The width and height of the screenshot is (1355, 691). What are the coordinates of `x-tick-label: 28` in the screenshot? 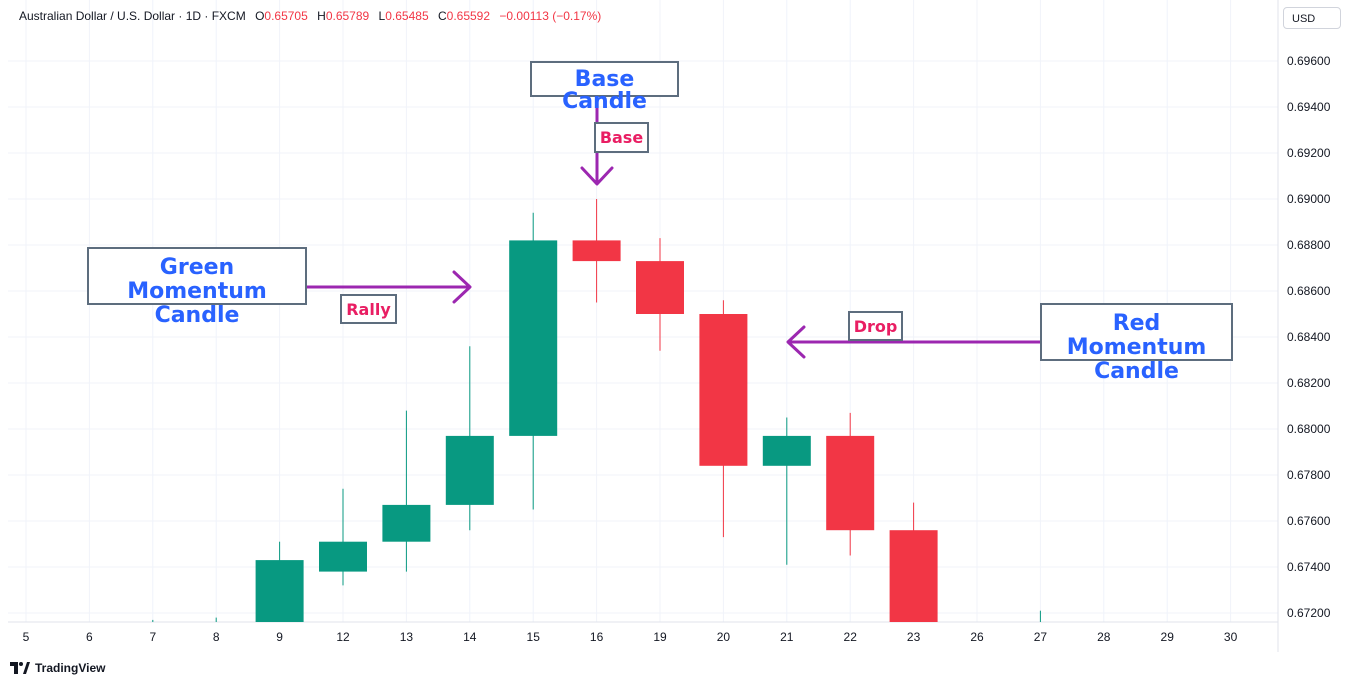 It's located at (1104, 637).